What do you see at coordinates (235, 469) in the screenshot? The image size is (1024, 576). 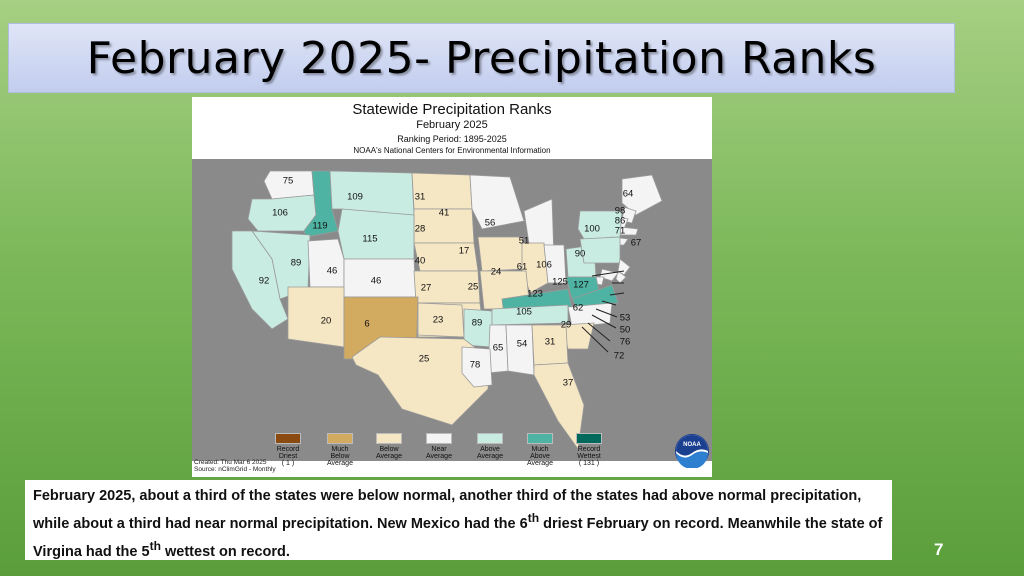 I see `data-source: Source: nClimGrid - Monthly` at bounding box center [235, 469].